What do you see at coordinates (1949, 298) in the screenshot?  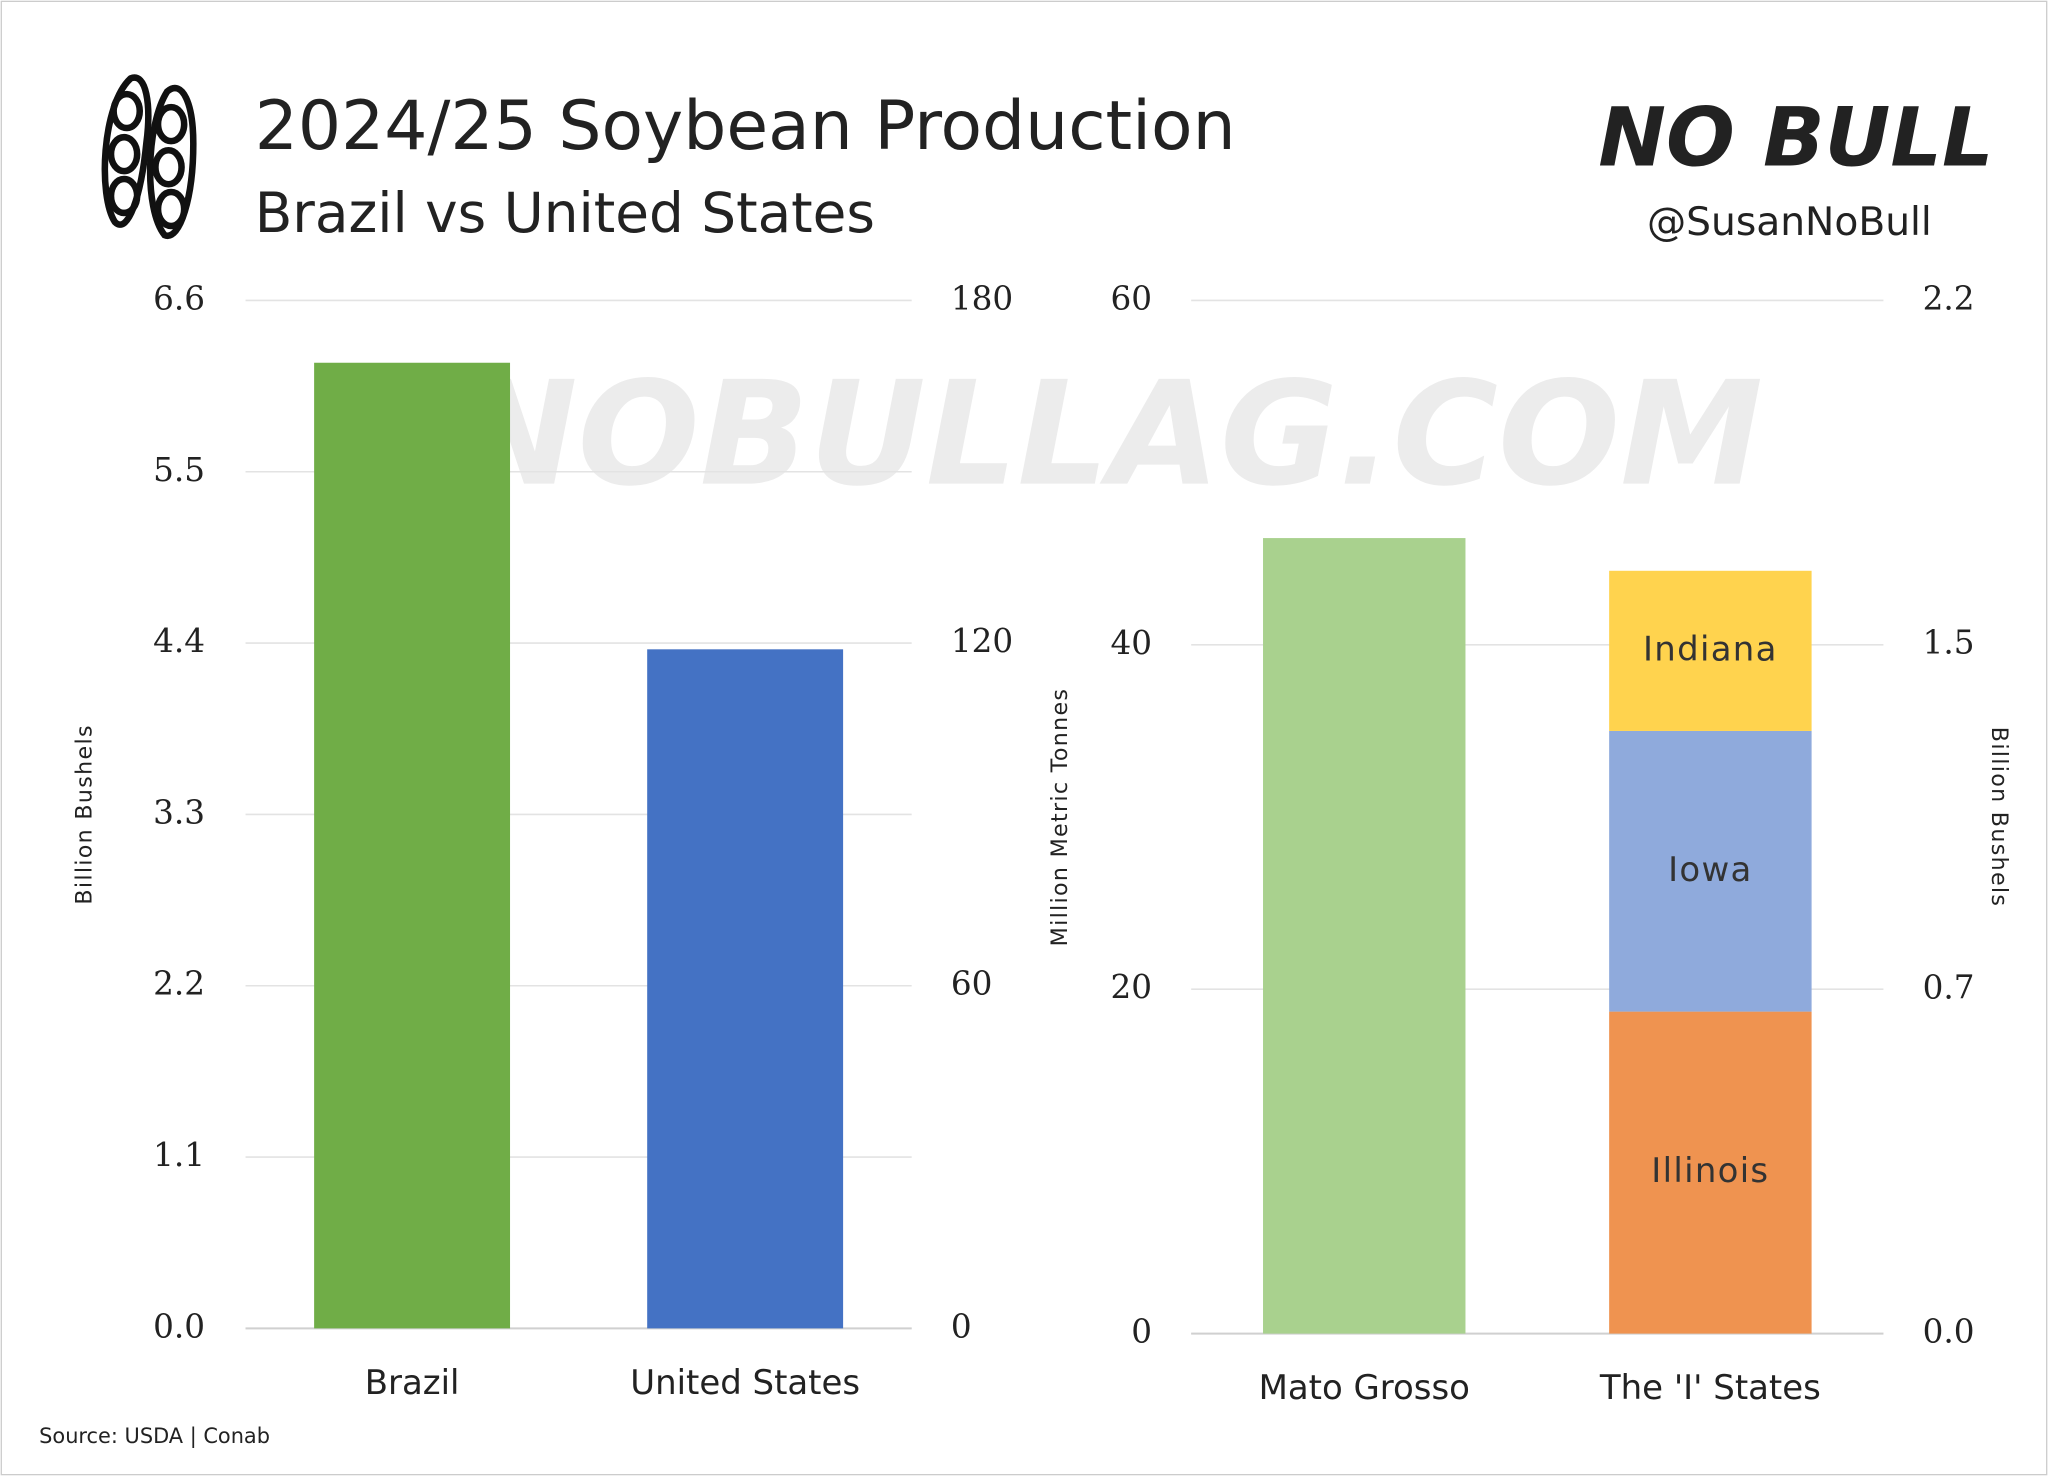 I see `y2-tick-label: 2.2` at bounding box center [1949, 298].